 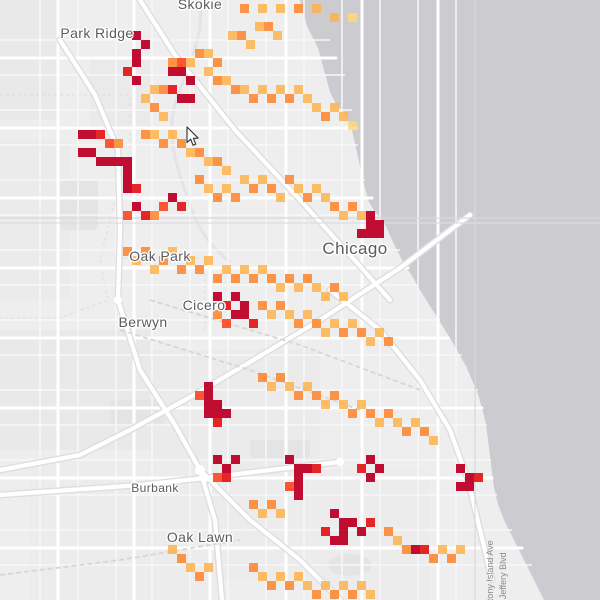 I want to click on chicago-river, so click(x=200, y=132).